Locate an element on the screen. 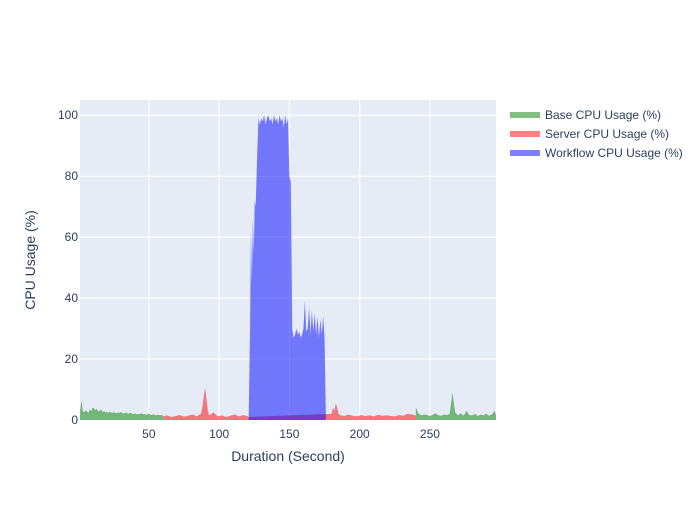 This screenshot has height=505, width=700. y-tick-label: 0 is located at coordinates (74, 420).